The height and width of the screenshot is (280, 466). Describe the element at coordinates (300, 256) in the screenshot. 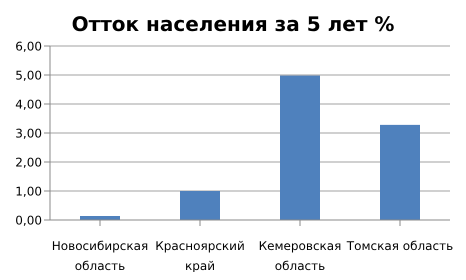

I see `x-tick-label: Кемеровская область` at that location.